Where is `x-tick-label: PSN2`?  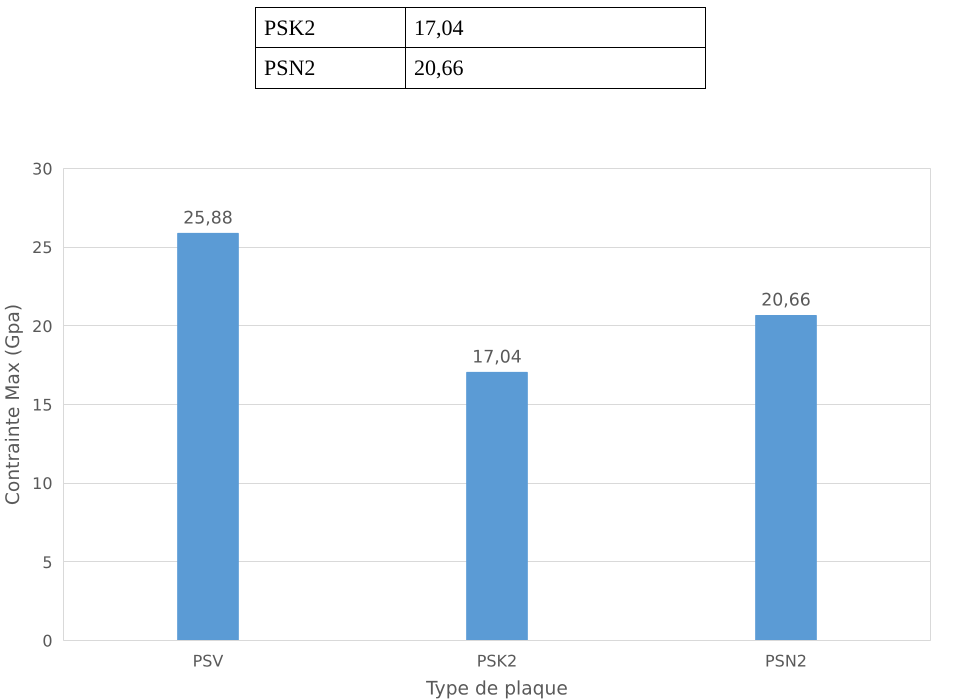 x-tick-label: PSN2 is located at coordinates (786, 661).